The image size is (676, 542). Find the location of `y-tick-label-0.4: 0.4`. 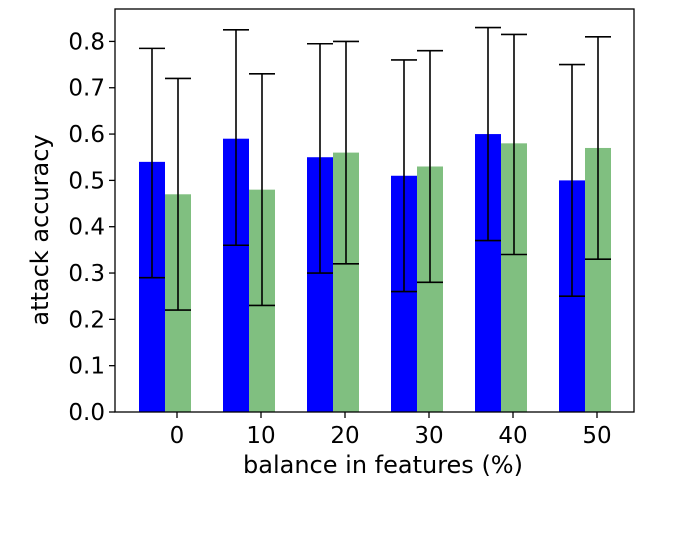

y-tick-label-0.4: 0.4 is located at coordinates (86, 228).